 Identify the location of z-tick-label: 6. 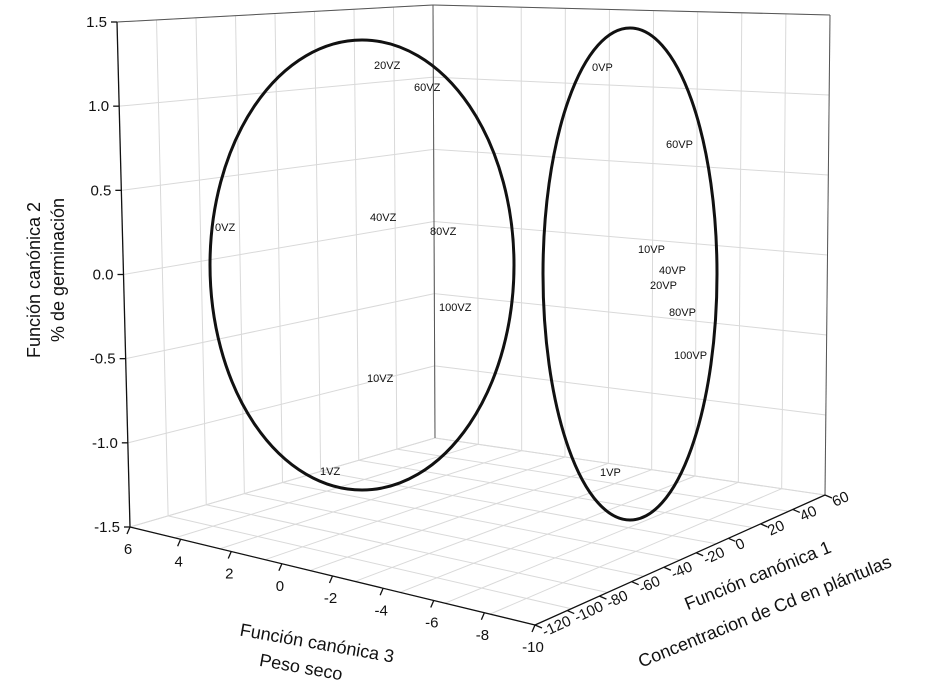
(128, 549).